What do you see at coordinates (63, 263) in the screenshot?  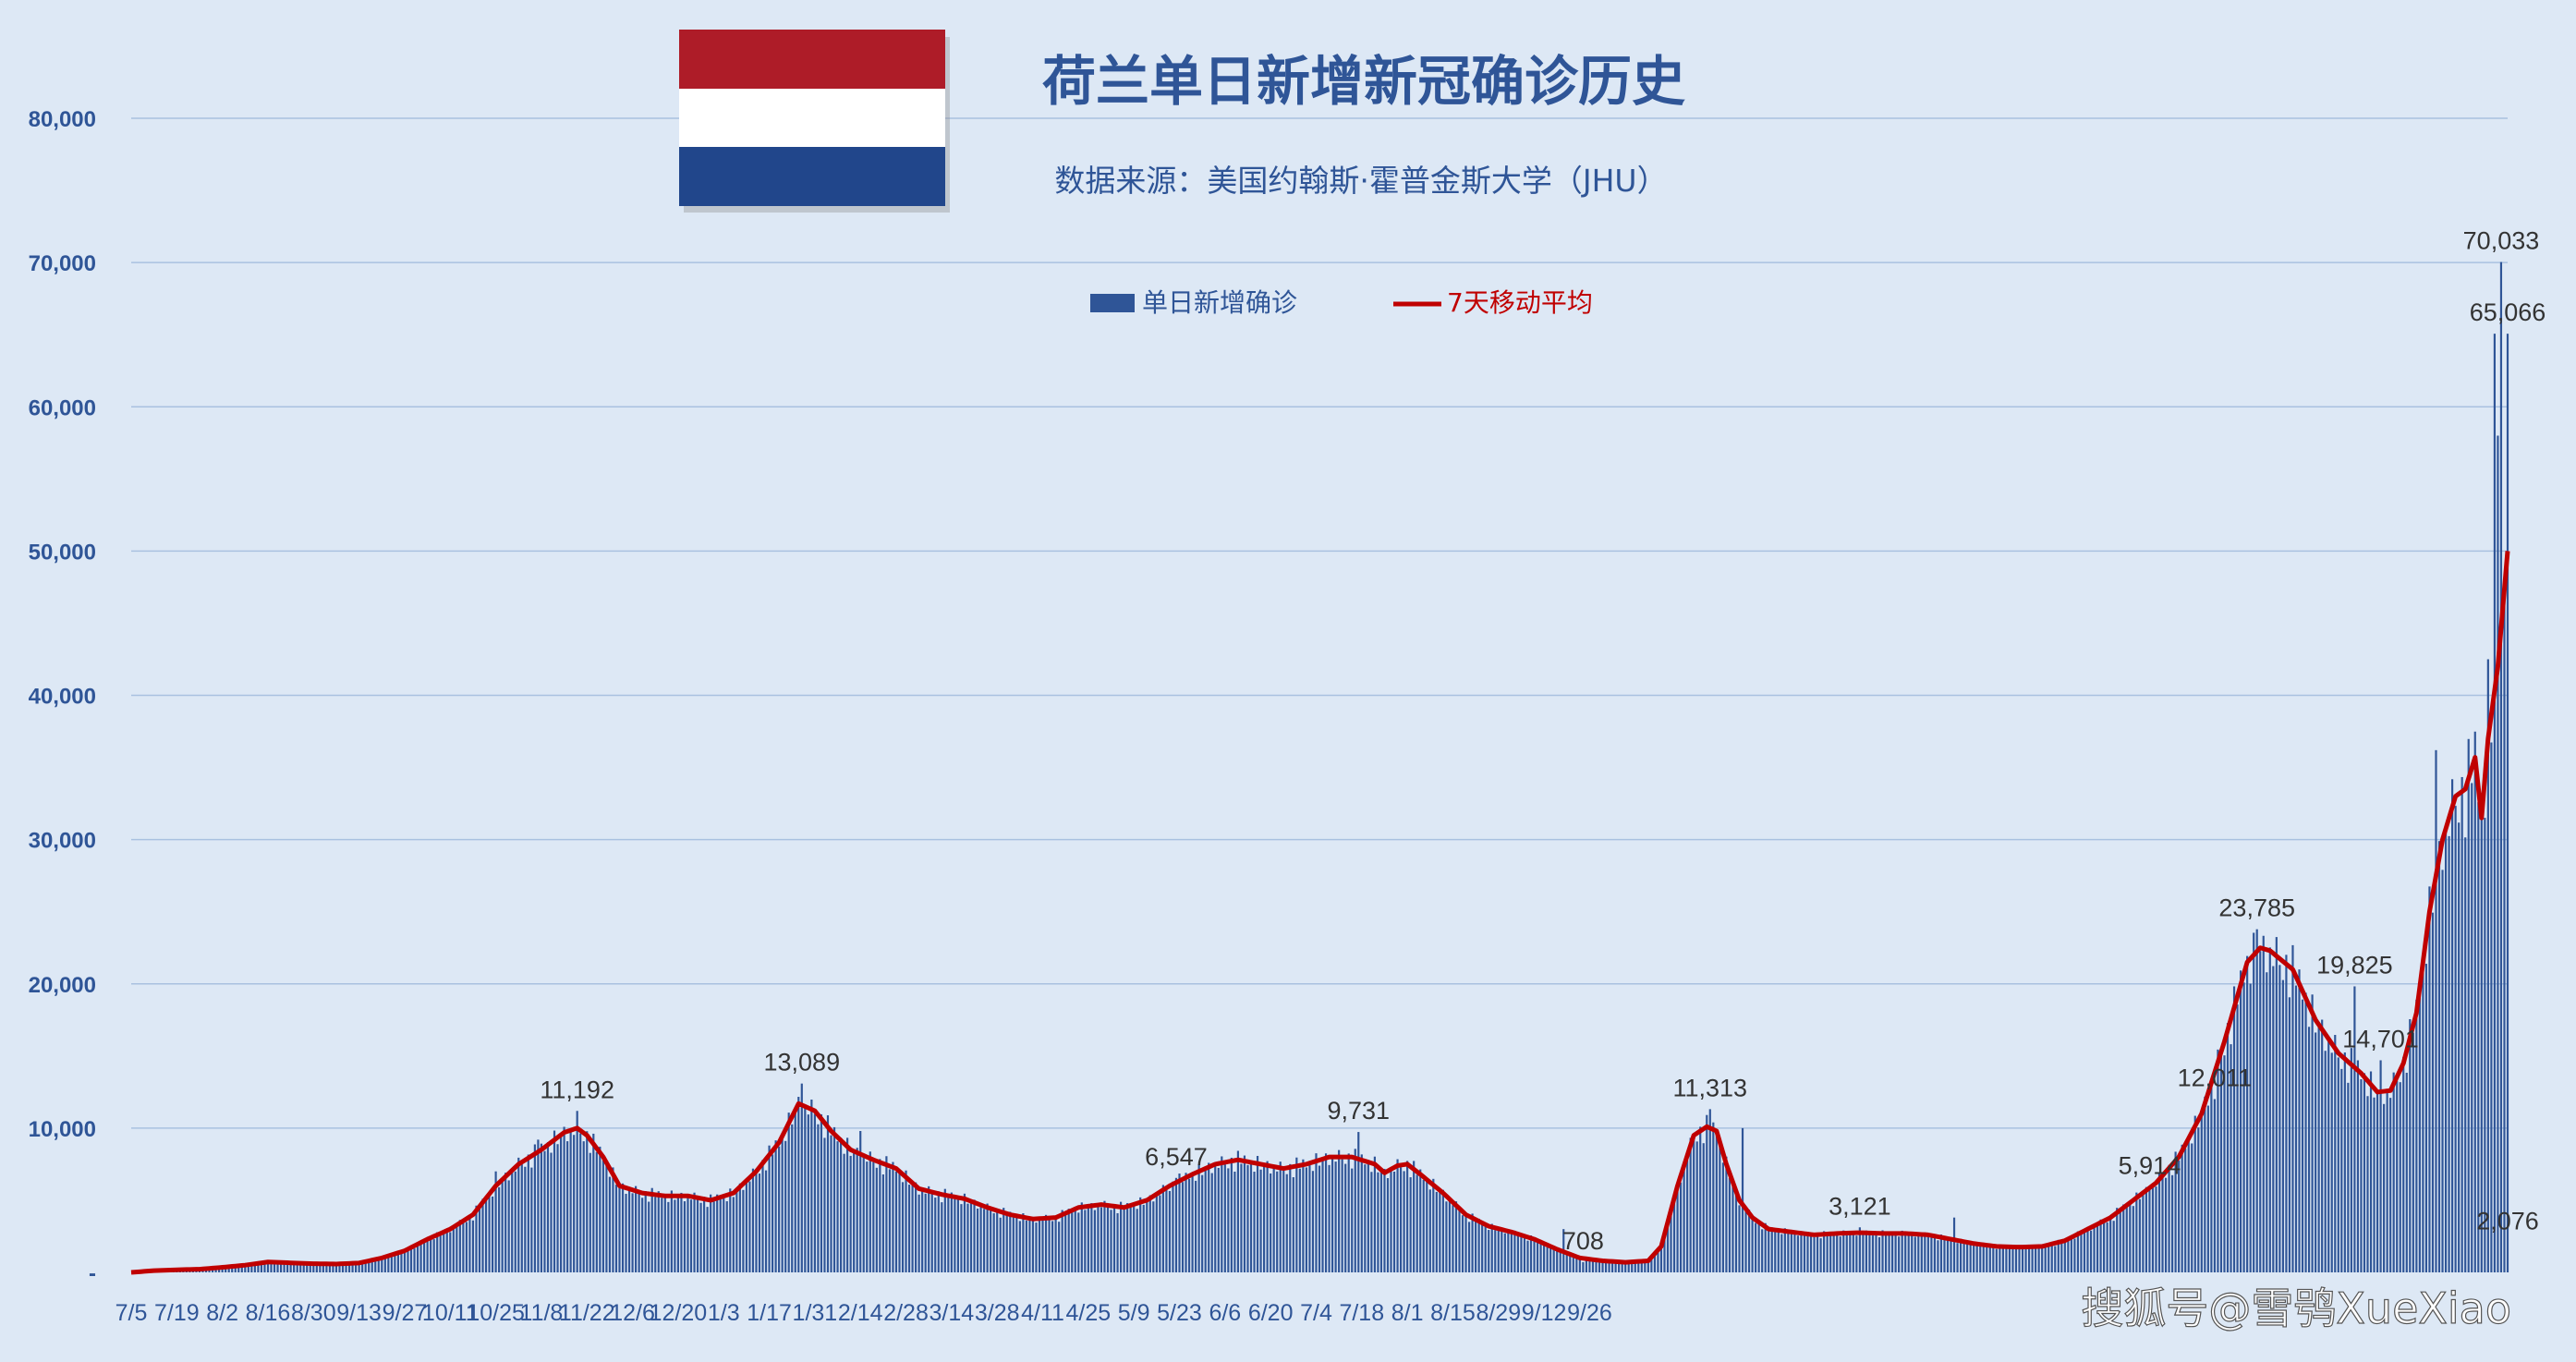 I see `y-tick-label: 70,000` at bounding box center [63, 263].